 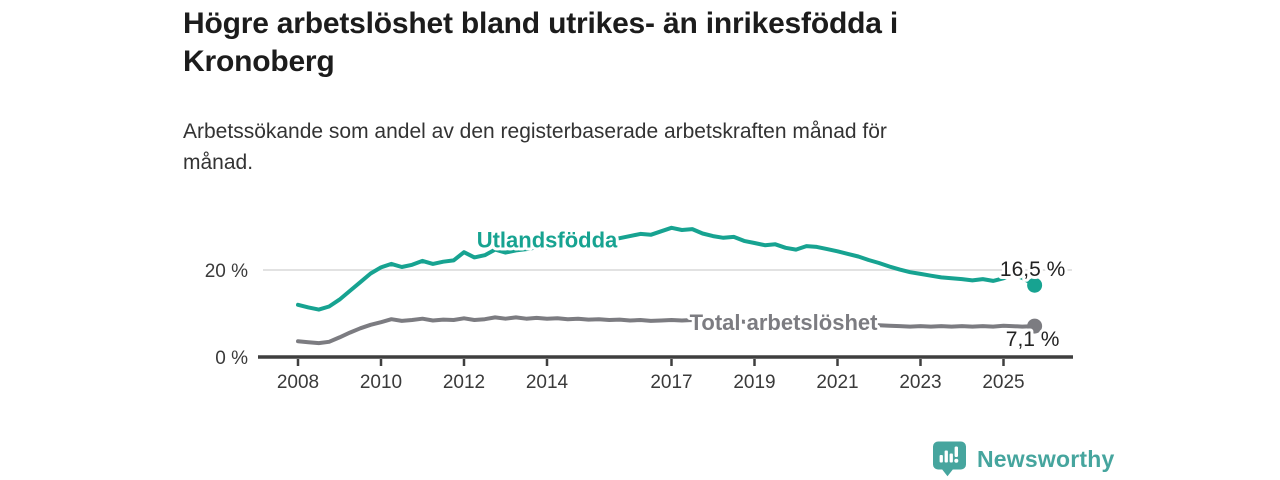 I want to click on x-tick-label: 2019, so click(x=754, y=382).